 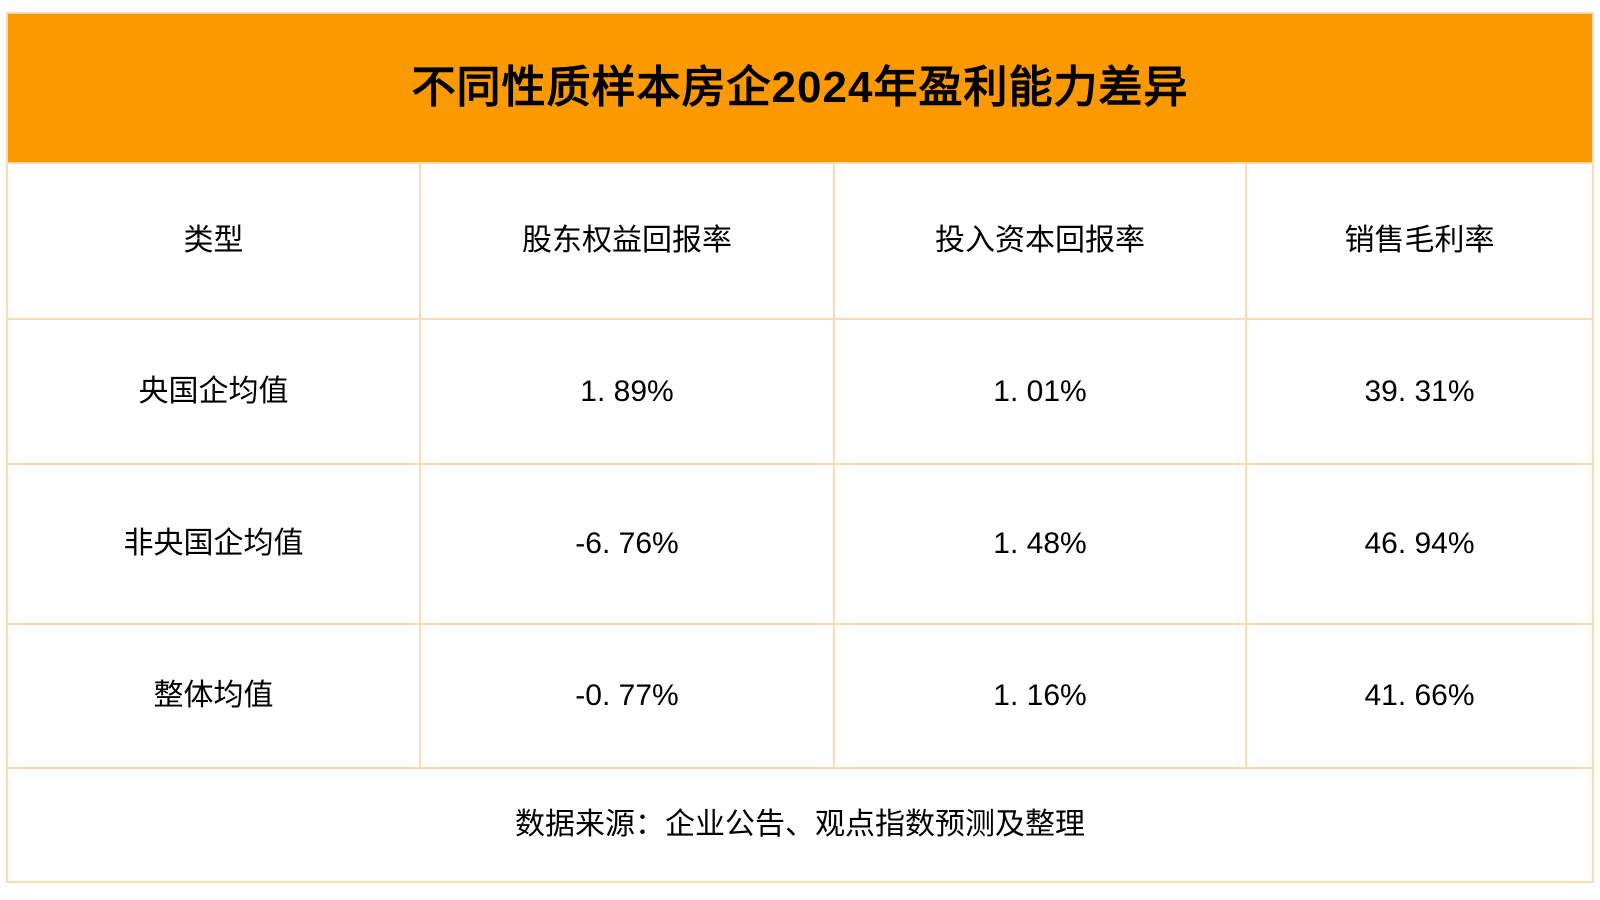 I want to click on gross-margin-value: 39. 31%, so click(x=1419, y=391).